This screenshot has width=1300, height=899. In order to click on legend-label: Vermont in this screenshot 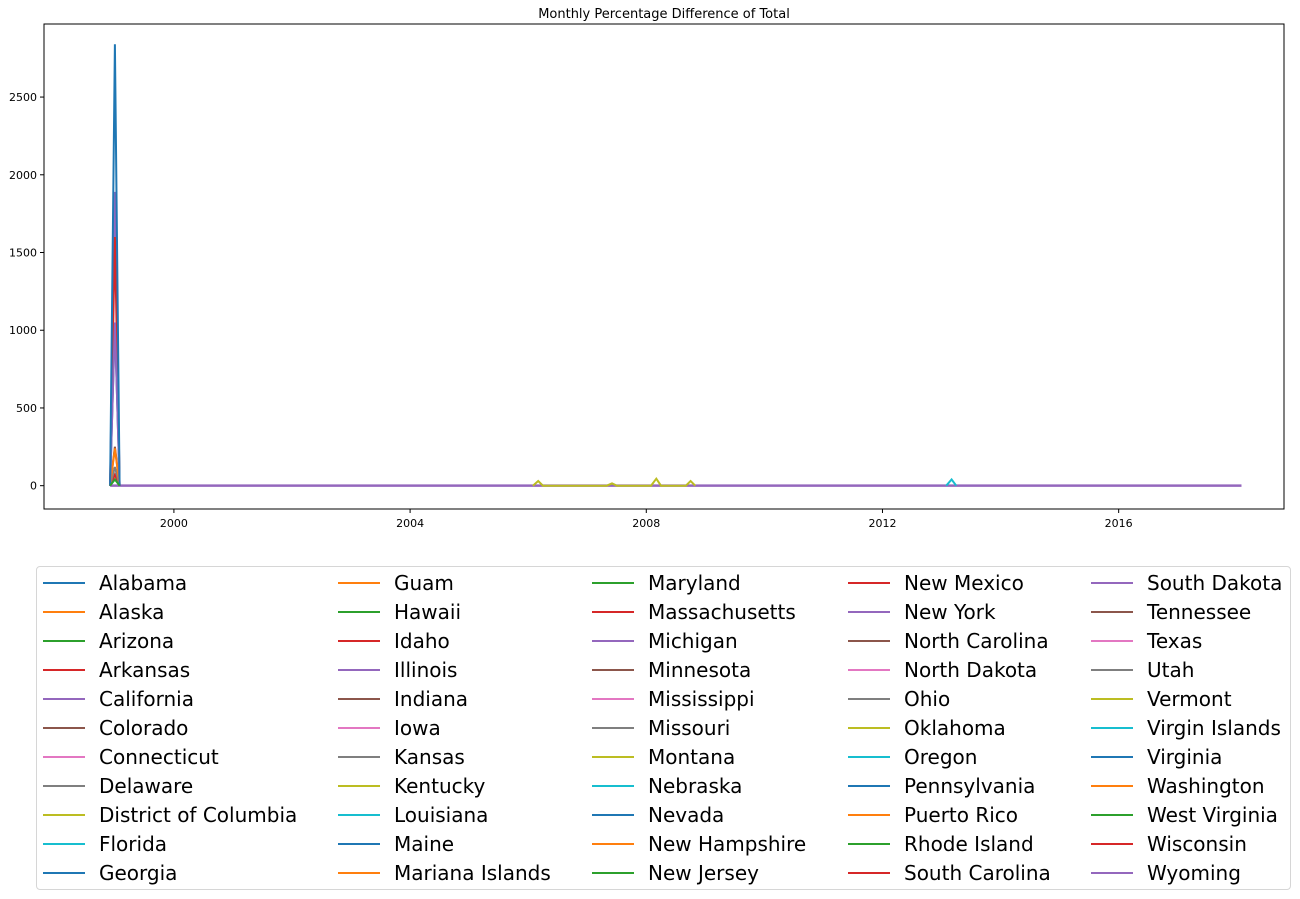, I will do `click(1189, 698)`.